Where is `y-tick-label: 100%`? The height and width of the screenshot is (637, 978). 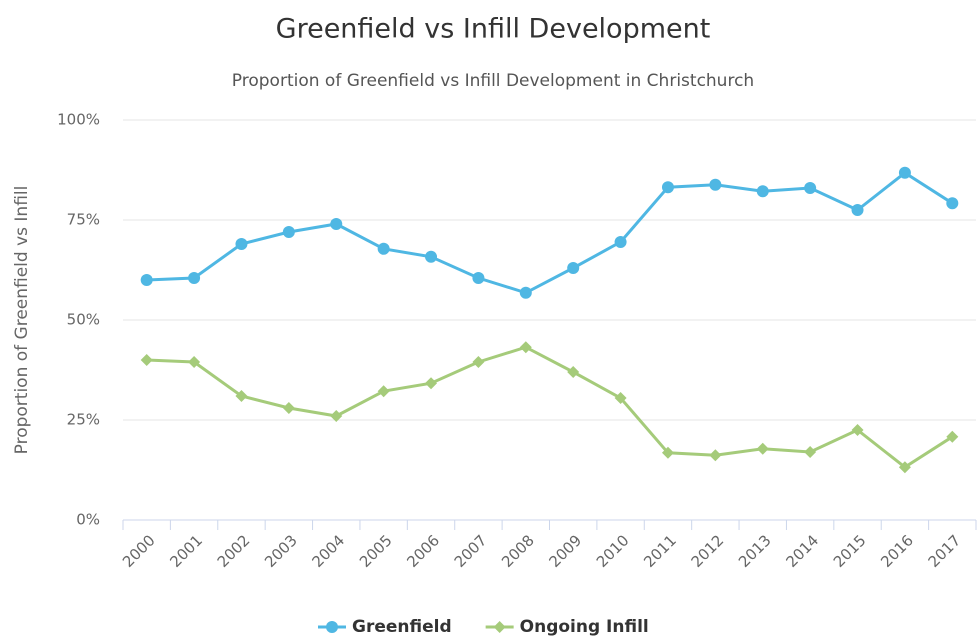
y-tick-label: 100% is located at coordinates (78, 120).